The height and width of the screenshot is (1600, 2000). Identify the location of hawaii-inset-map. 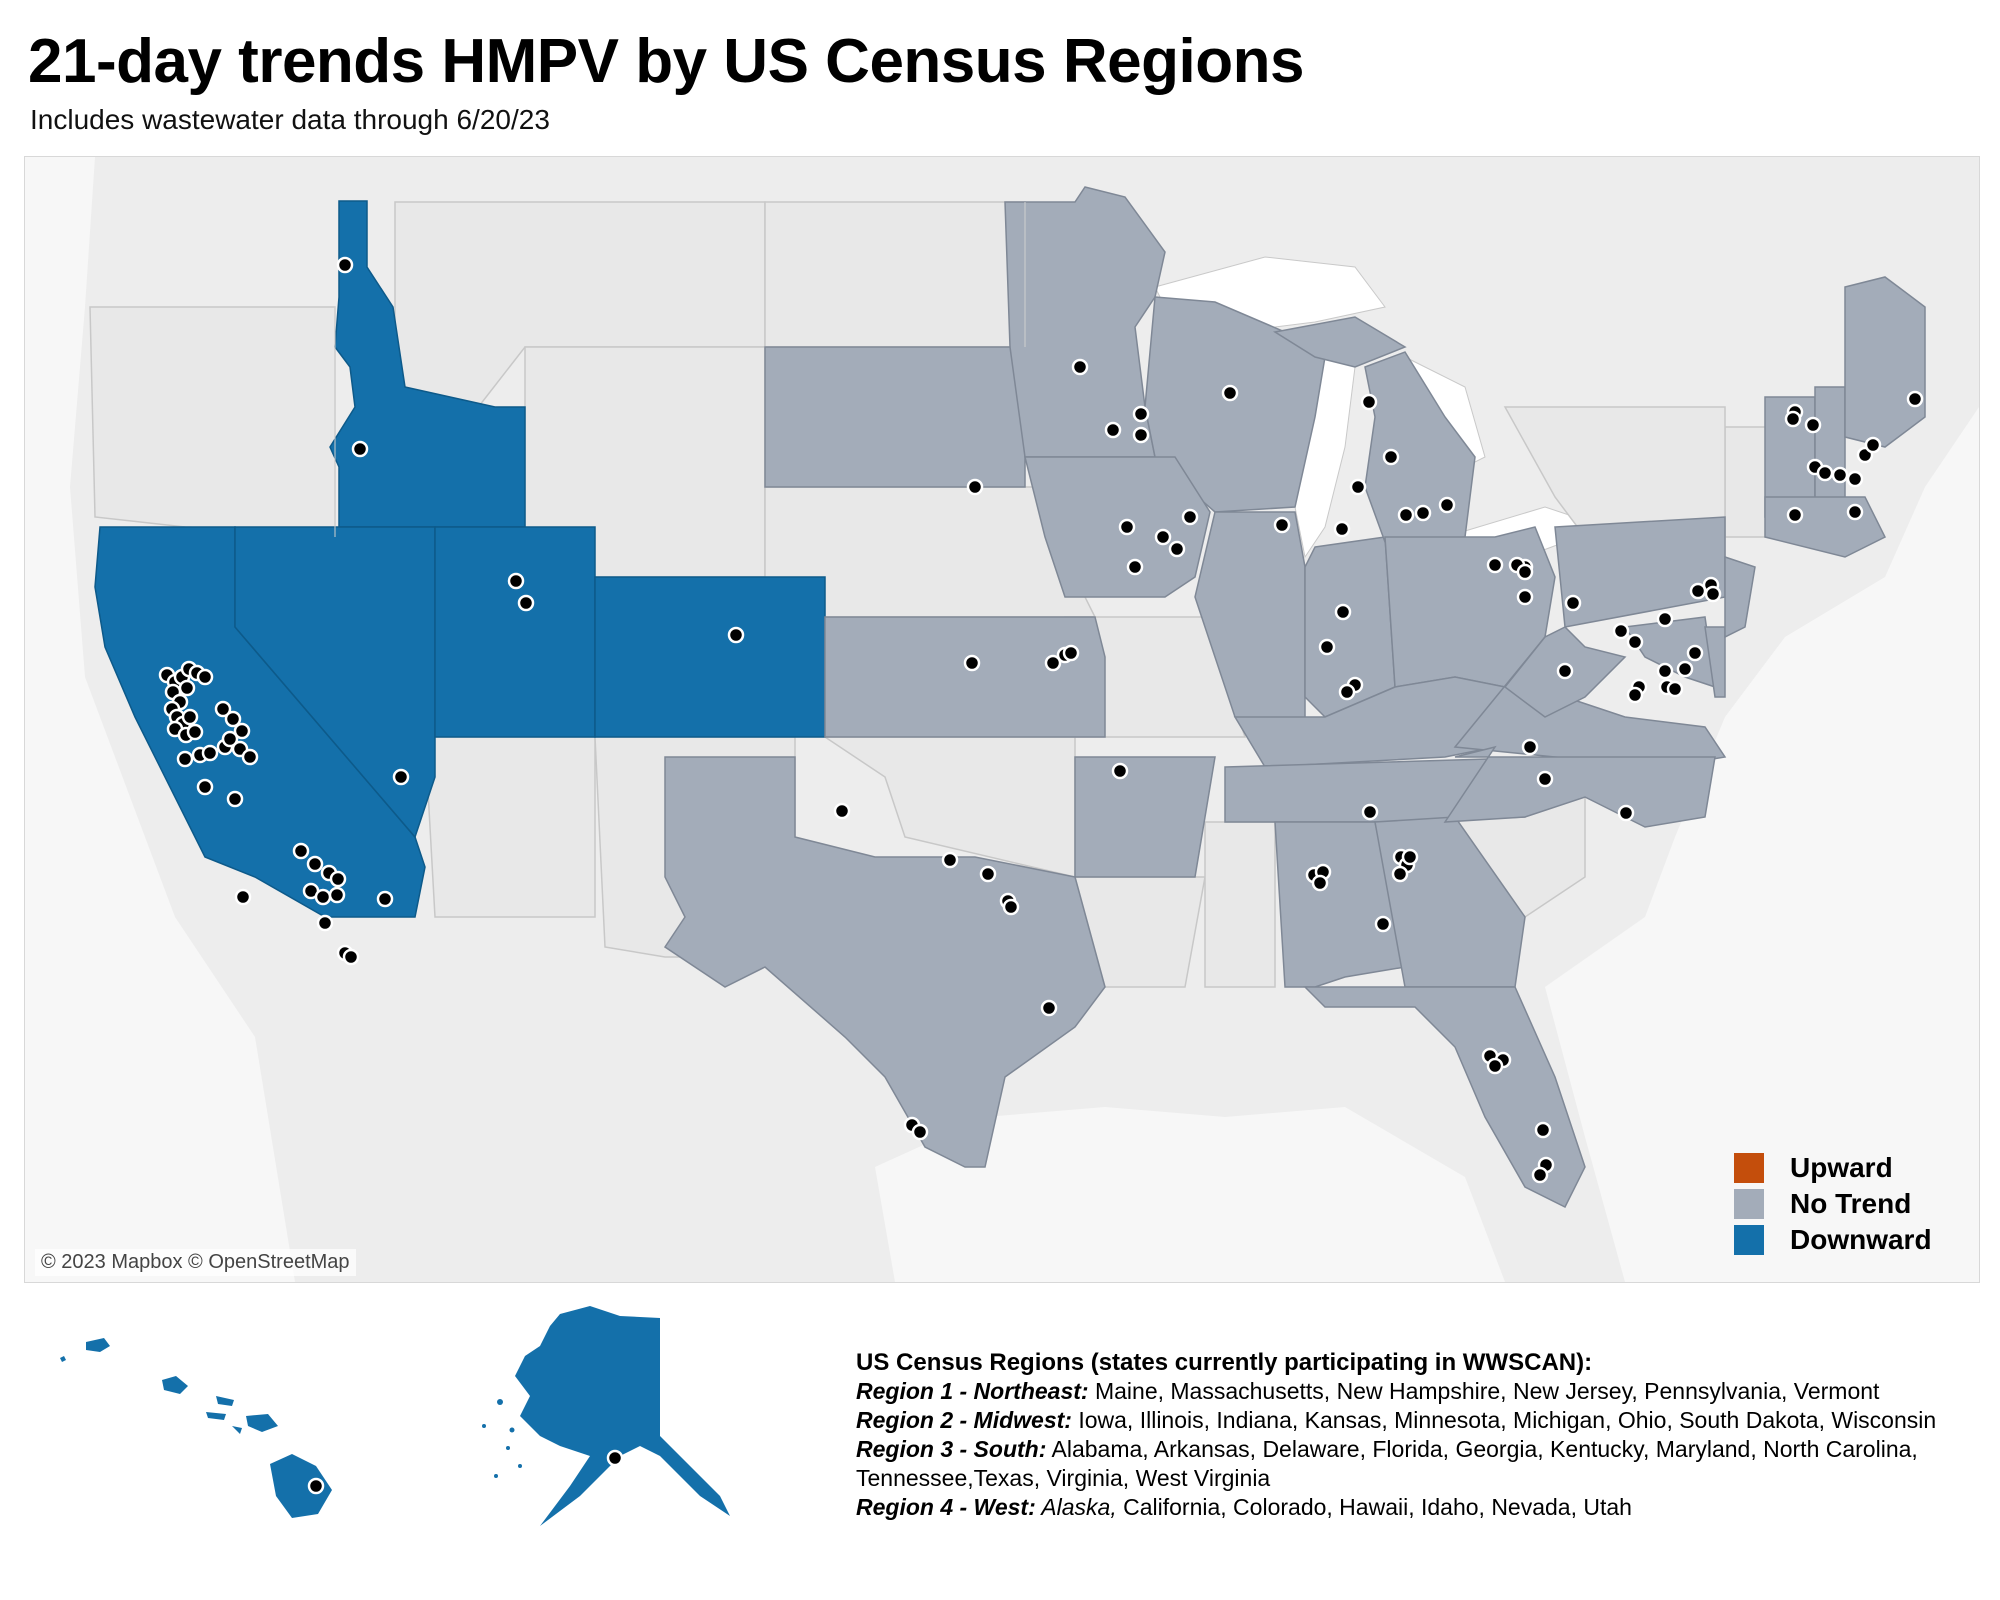
(206, 1430).